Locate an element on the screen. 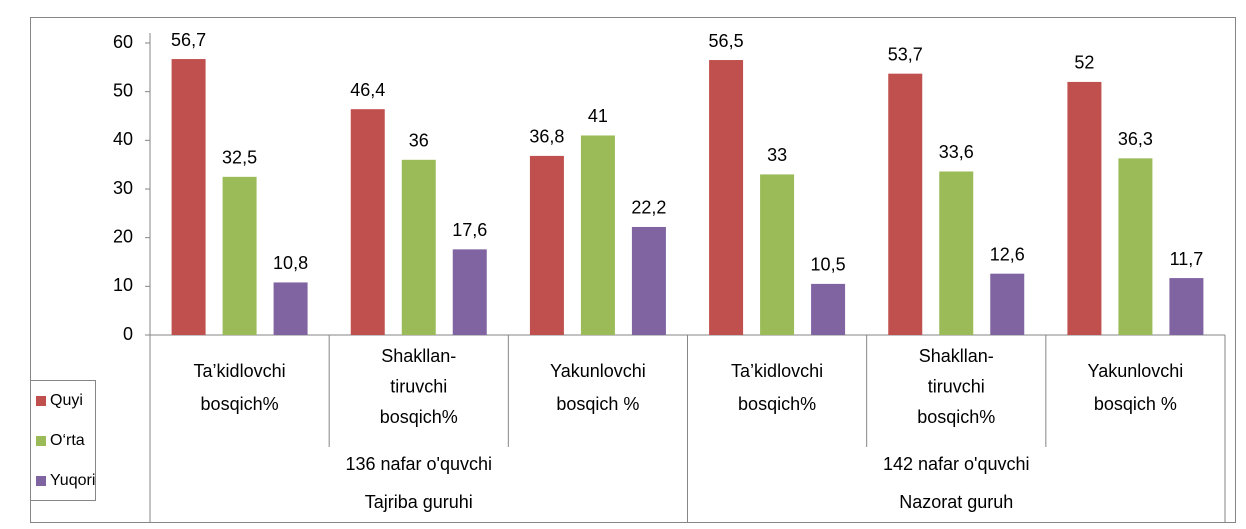 Image resolution: width=1246 pixels, height=529 pixels. data-label: 10,5 is located at coordinates (828, 265).